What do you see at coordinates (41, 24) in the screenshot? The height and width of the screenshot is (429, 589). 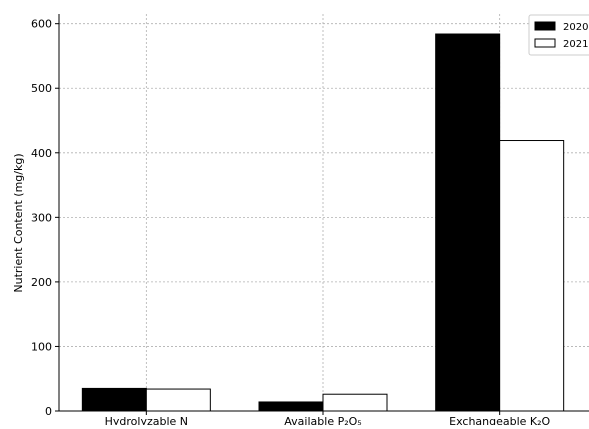 I see `y-tick-label: 600` at bounding box center [41, 24].